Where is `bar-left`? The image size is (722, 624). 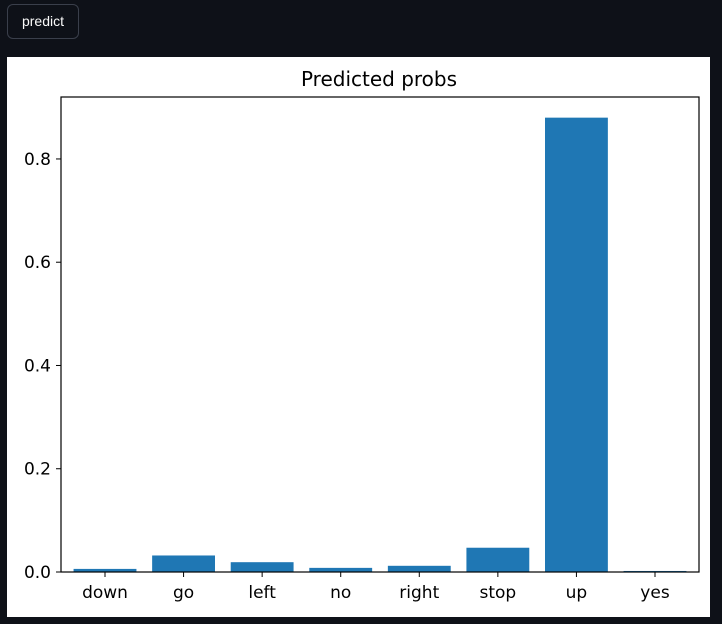 bar-left is located at coordinates (262, 567).